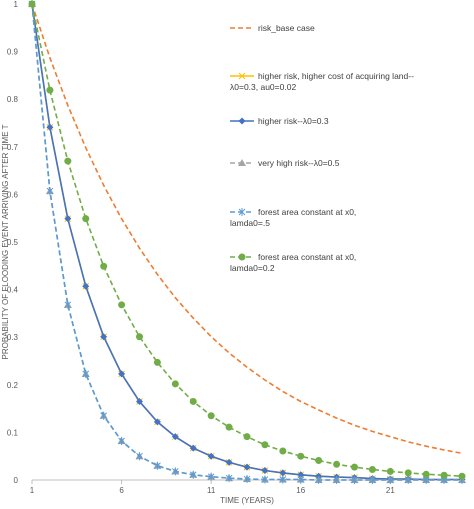  Describe the element at coordinates (16, 4) in the screenshot. I see `y-tick-label: 1` at that location.